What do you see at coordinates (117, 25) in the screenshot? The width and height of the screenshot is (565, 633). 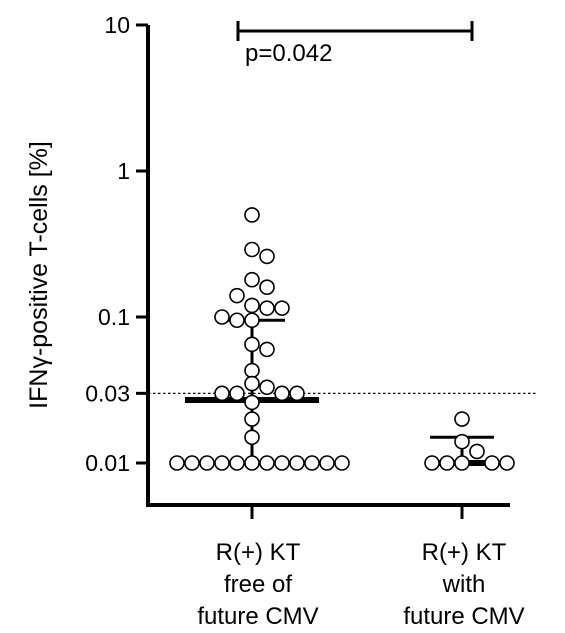 I see `y-tick-label: 10` at bounding box center [117, 25].